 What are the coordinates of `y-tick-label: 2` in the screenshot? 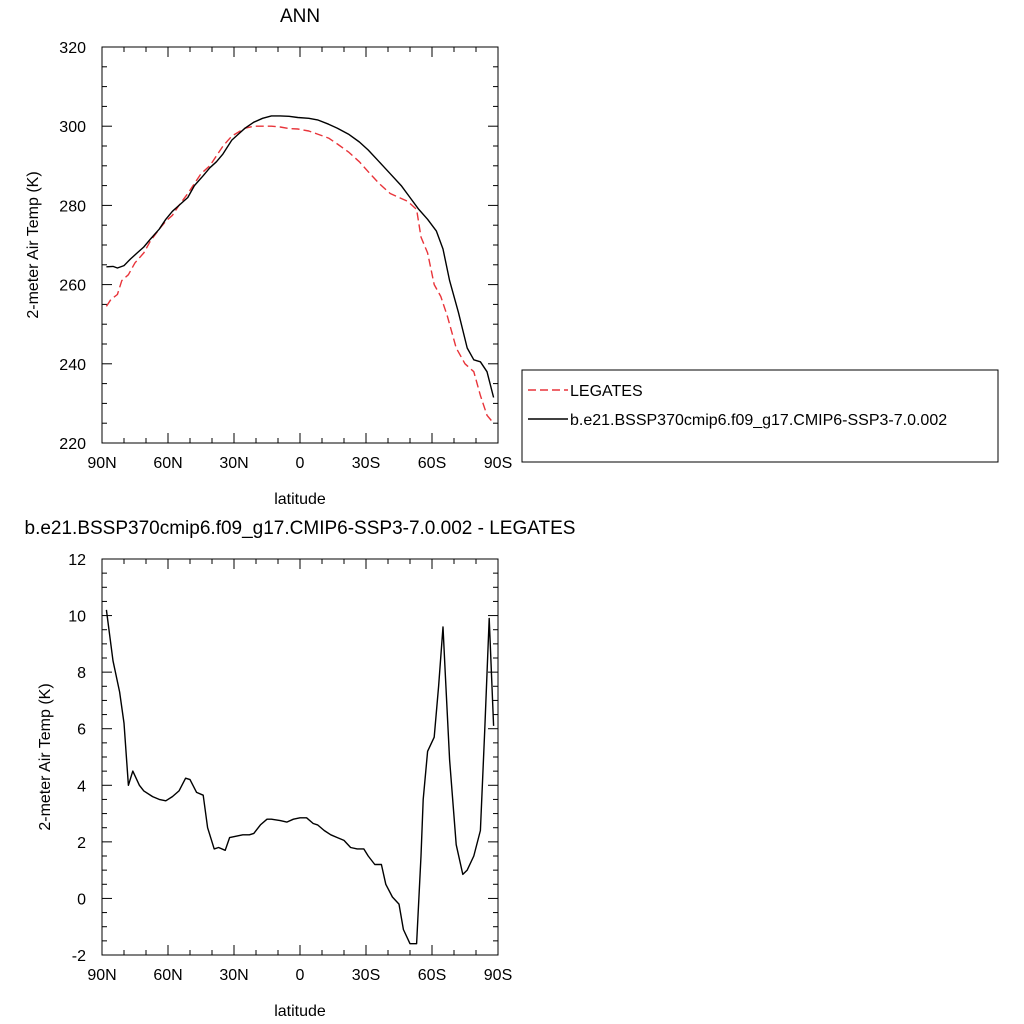 It's located at (81, 843).